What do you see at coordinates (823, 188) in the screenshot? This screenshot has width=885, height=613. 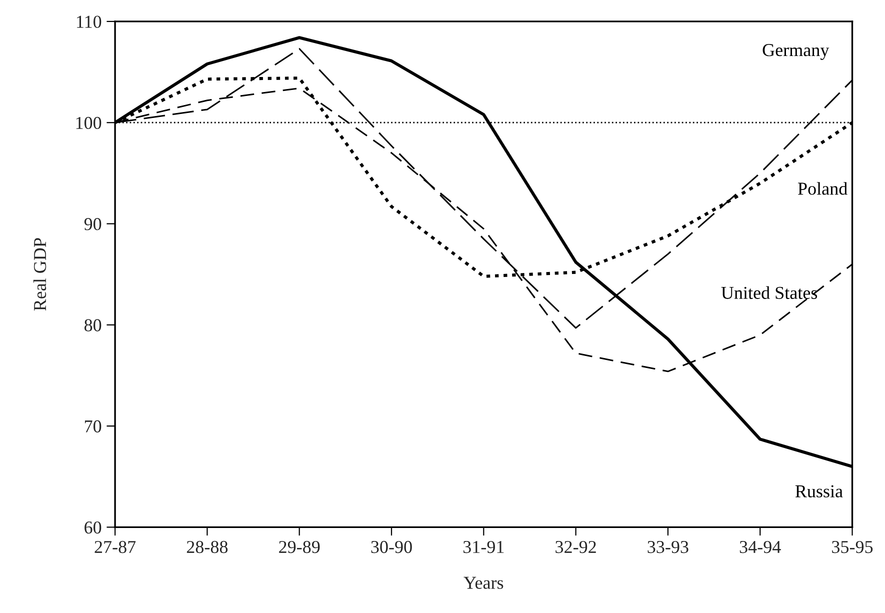 I see `series-label: Poland` at bounding box center [823, 188].